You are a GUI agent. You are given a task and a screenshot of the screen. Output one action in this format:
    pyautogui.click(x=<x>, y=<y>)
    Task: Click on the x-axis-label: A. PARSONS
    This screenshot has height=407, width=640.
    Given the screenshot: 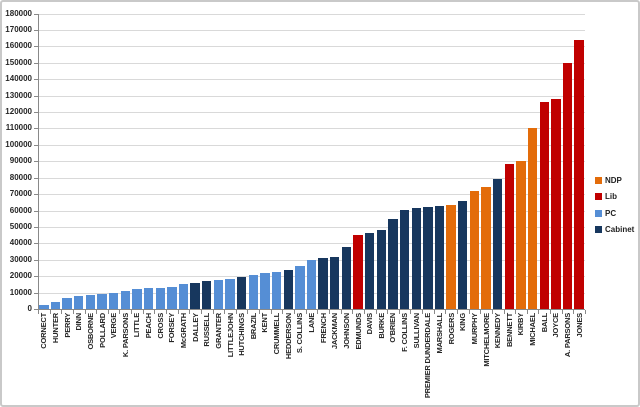 What is the action you would take?
    pyautogui.click(x=568, y=335)
    